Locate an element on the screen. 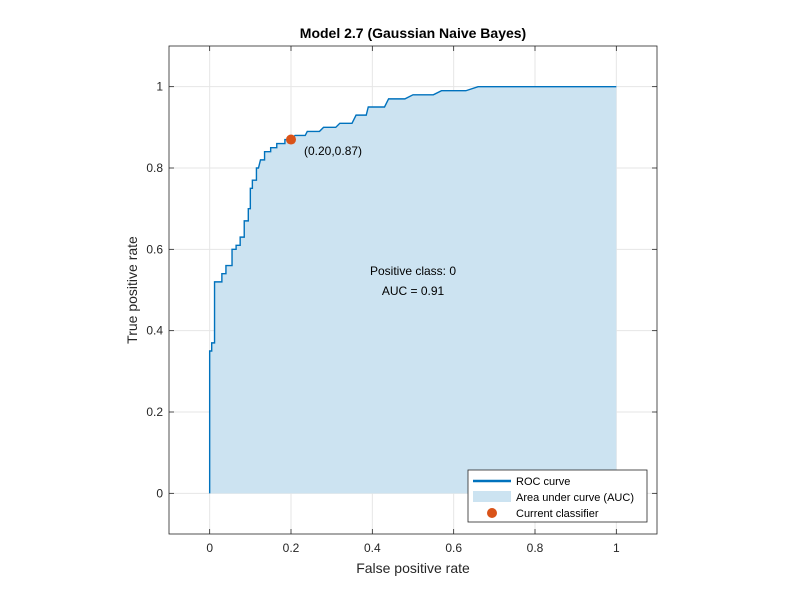 The image size is (800, 605). y-tick-label-3: 0.6 is located at coordinates (154, 249).